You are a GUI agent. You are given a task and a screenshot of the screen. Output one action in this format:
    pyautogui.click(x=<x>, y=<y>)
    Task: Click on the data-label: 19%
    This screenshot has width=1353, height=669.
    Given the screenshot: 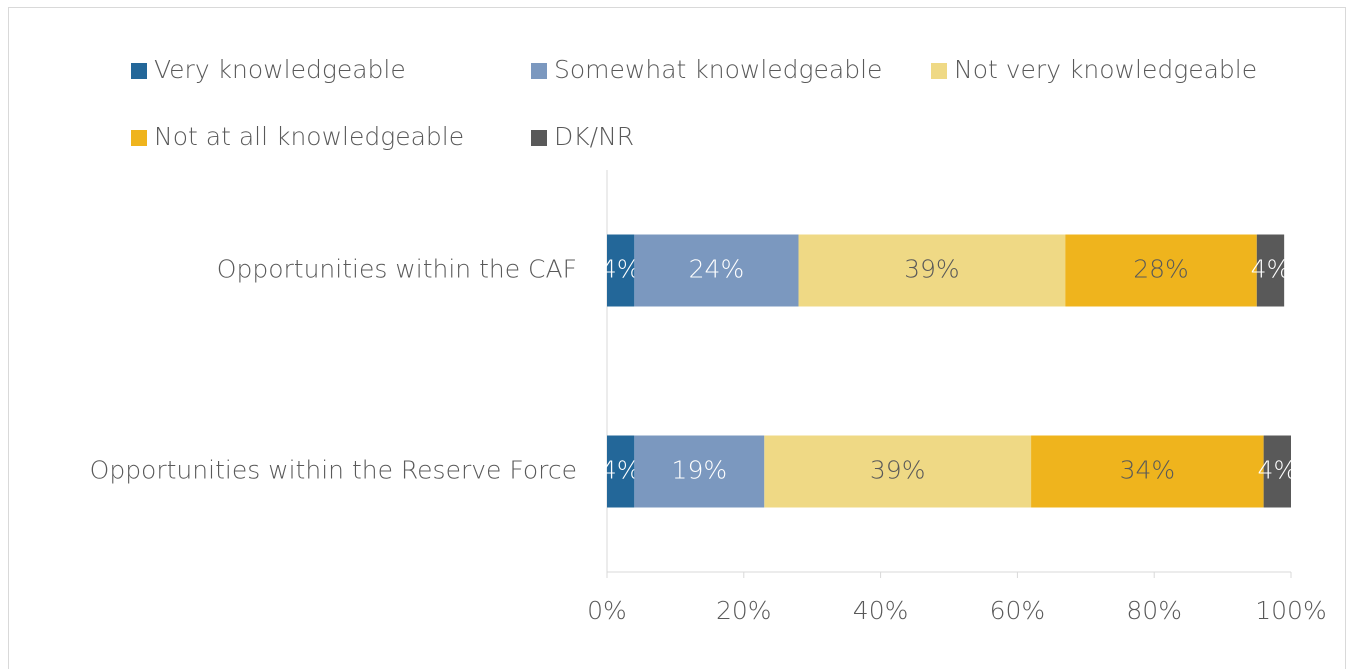 What is the action you would take?
    pyautogui.click(x=700, y=470)
    